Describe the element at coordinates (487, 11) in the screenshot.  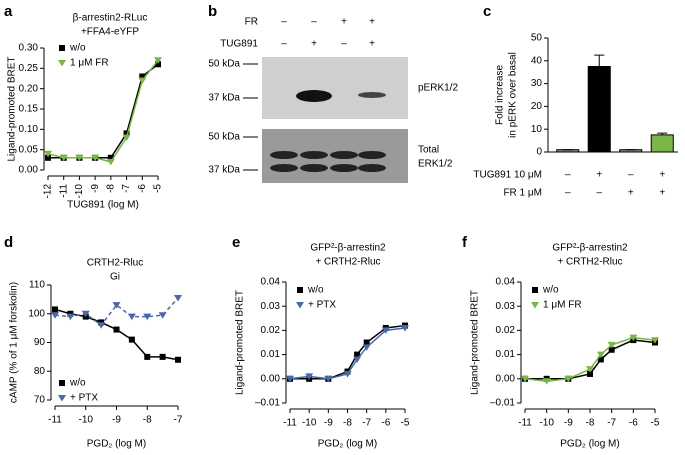
I see `panel-letter: c` at that location.